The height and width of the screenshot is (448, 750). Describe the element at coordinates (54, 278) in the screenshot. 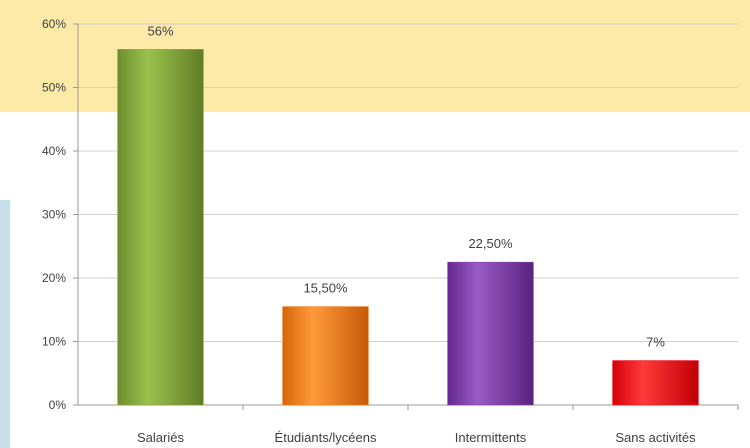

I see `y-tick-label: 20%` at that location.